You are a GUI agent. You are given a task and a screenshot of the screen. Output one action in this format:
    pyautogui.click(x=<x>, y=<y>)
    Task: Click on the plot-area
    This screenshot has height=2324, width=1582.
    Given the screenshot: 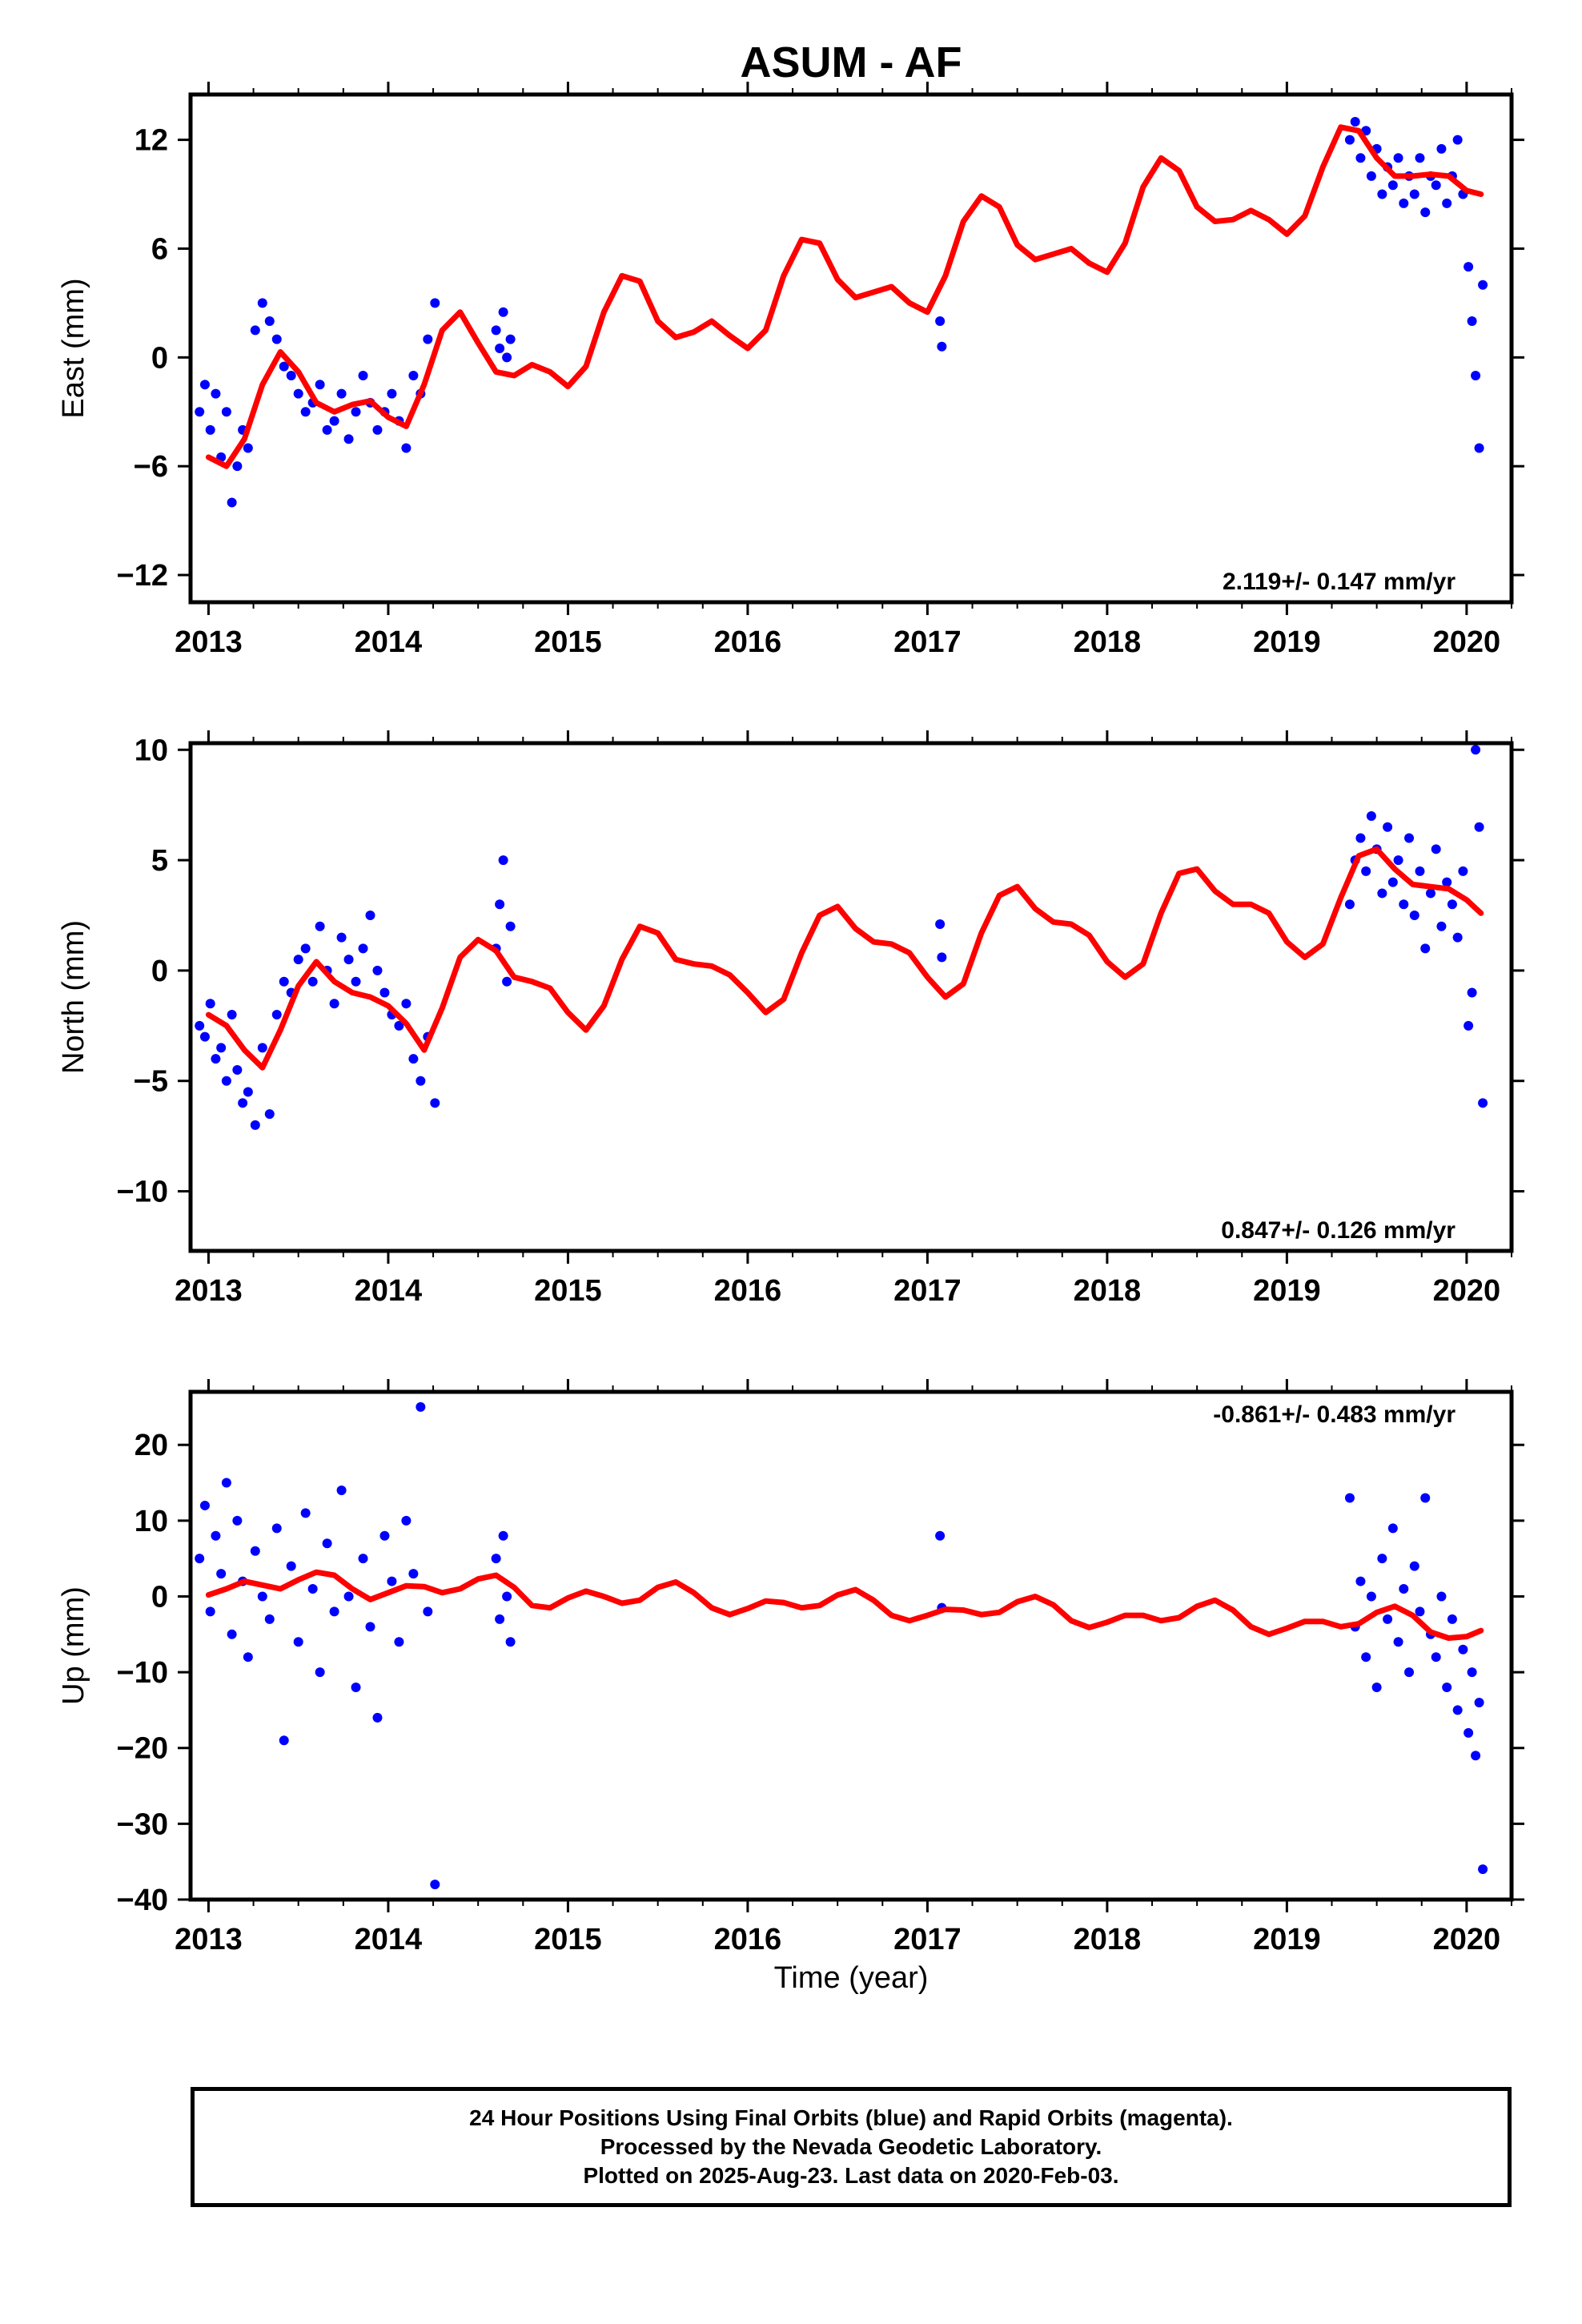 What is the action you would take?
    pyautogui.click(x=842, y=937)
    